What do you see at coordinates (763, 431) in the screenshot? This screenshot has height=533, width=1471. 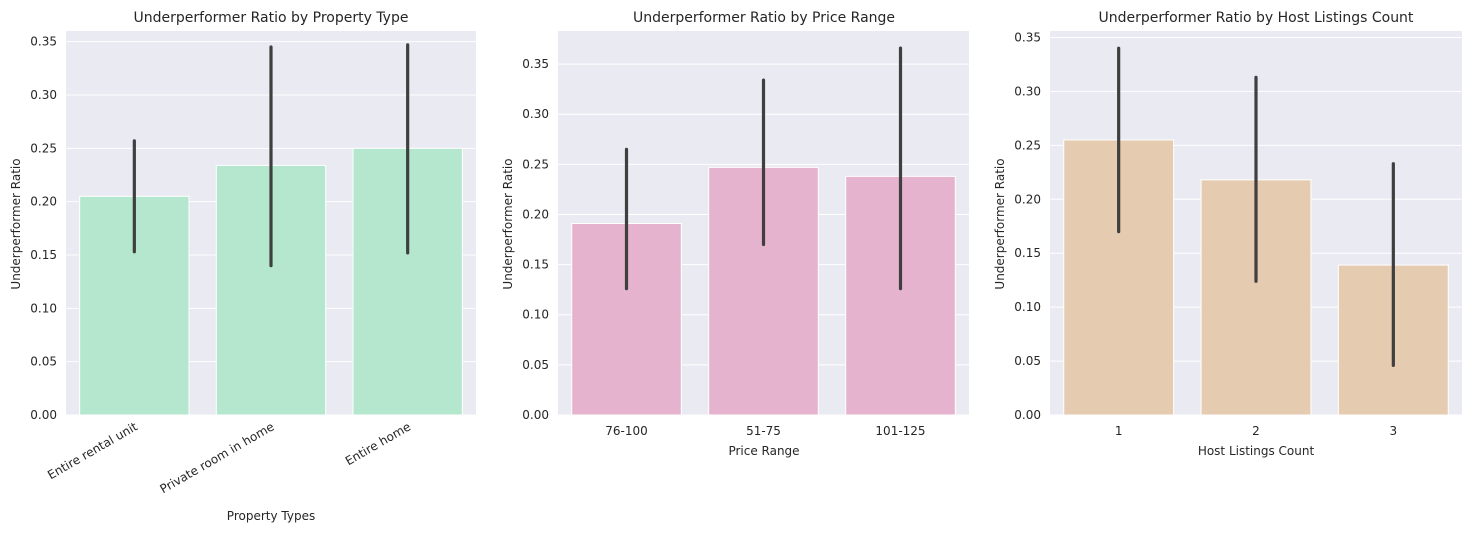 I see `x-tick-label: 51-75` at bounding box center [763, 431].